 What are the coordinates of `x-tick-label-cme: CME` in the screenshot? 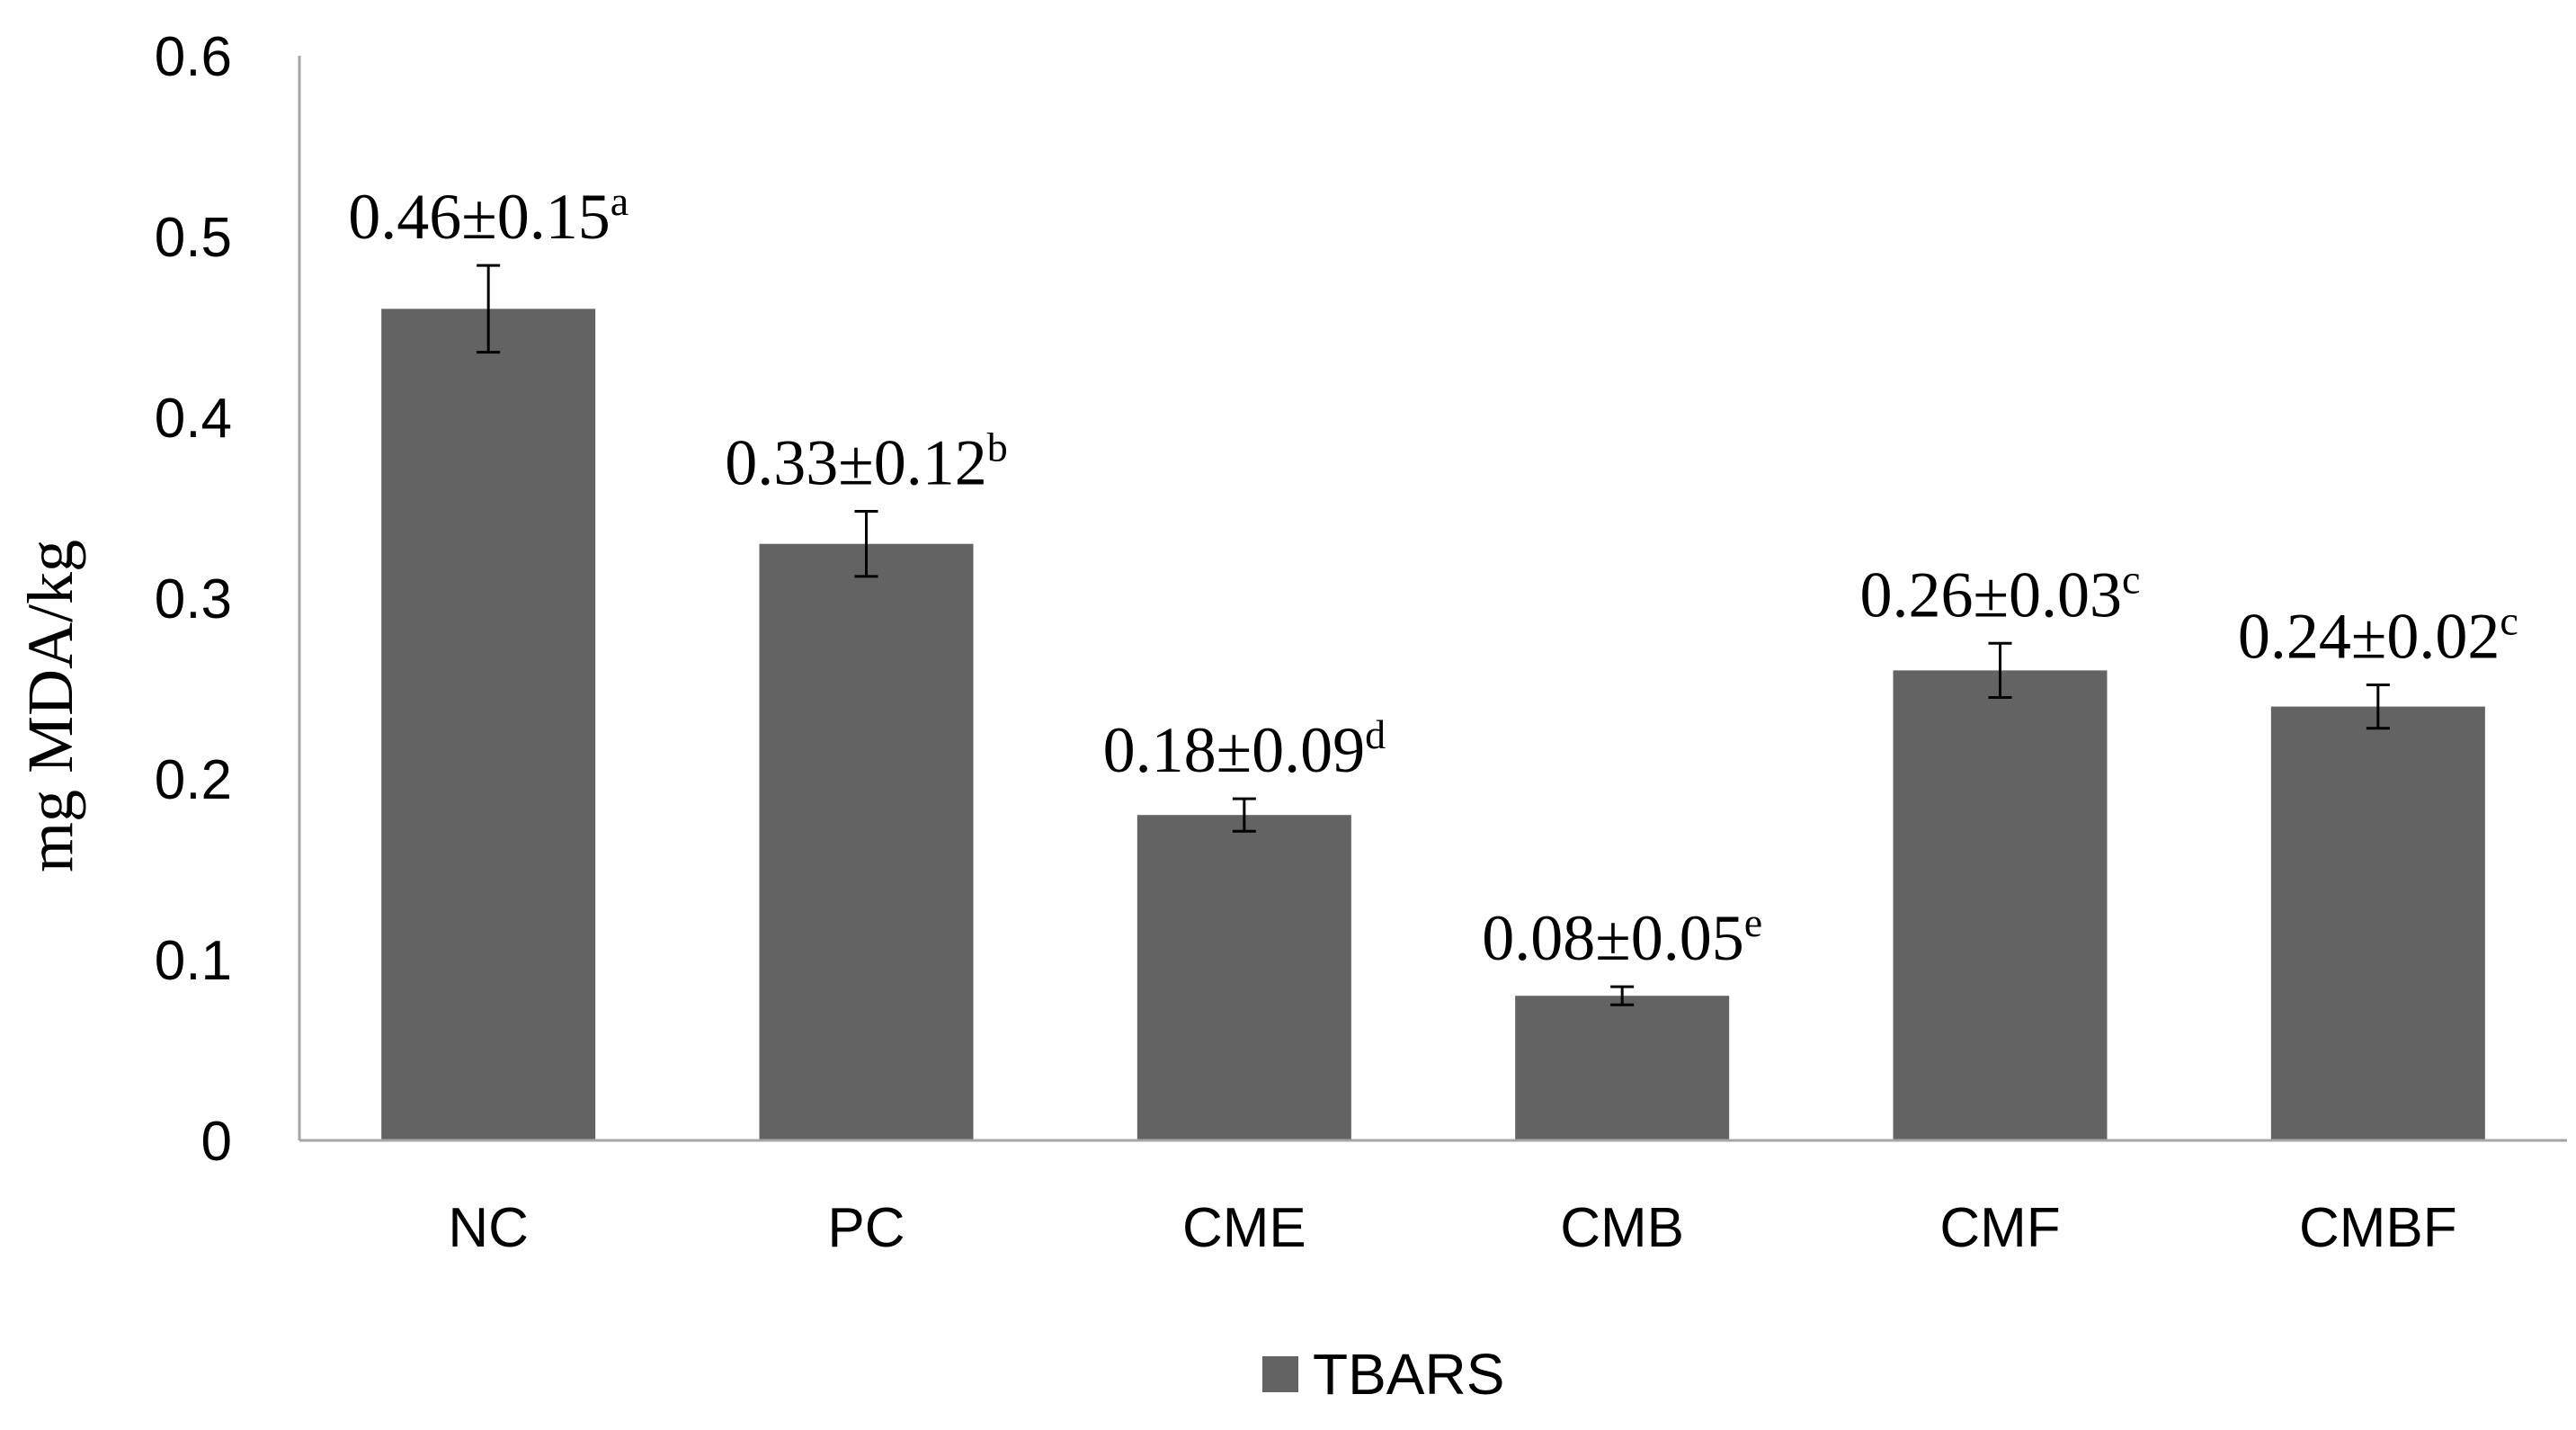 It's located at (1244, 1228).